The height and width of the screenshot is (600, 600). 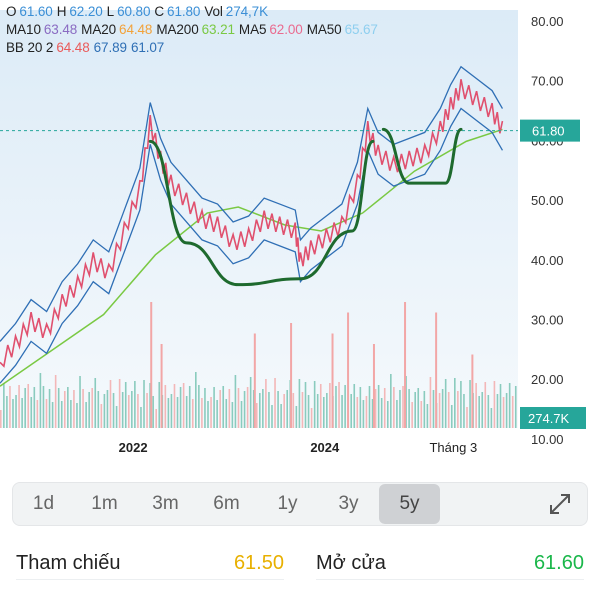 I want to click on time-range-selector: 1d 1m 3m 6m 1y 3y 5y, so click(x=300, y=504).